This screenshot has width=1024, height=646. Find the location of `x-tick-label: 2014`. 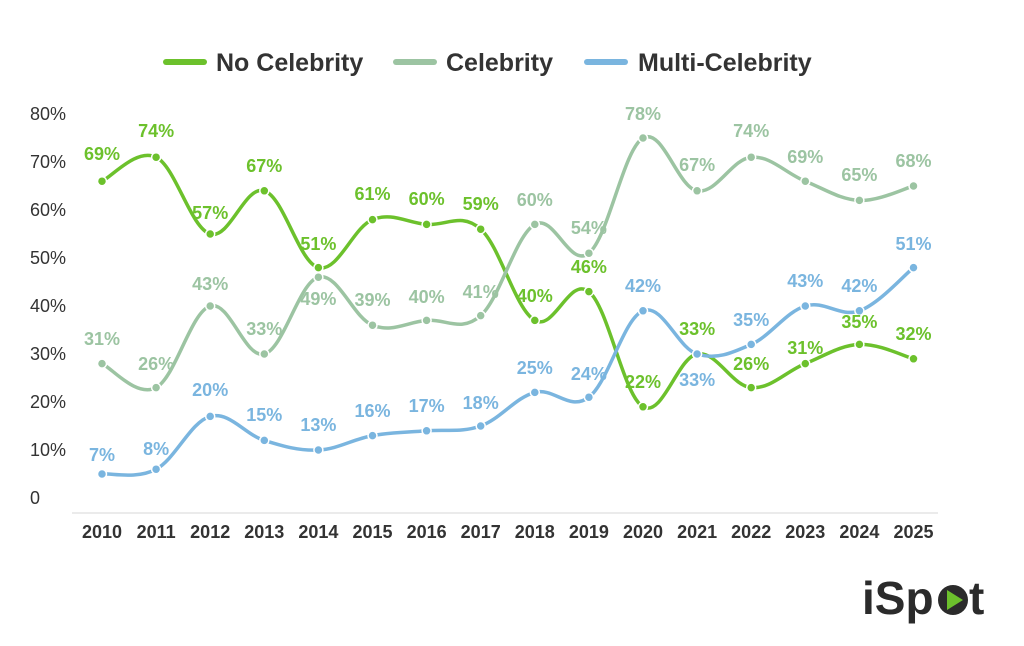

x-tick-label: 2014 is located at coordinates (318, 532).